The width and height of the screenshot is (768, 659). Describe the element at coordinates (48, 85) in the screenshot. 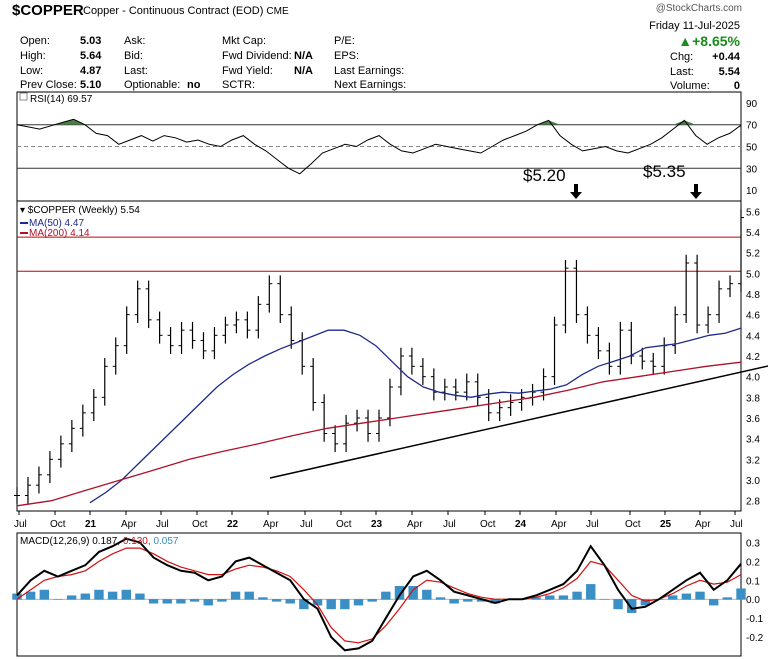

I see `prev-close-label: Prev Close:` at that location.